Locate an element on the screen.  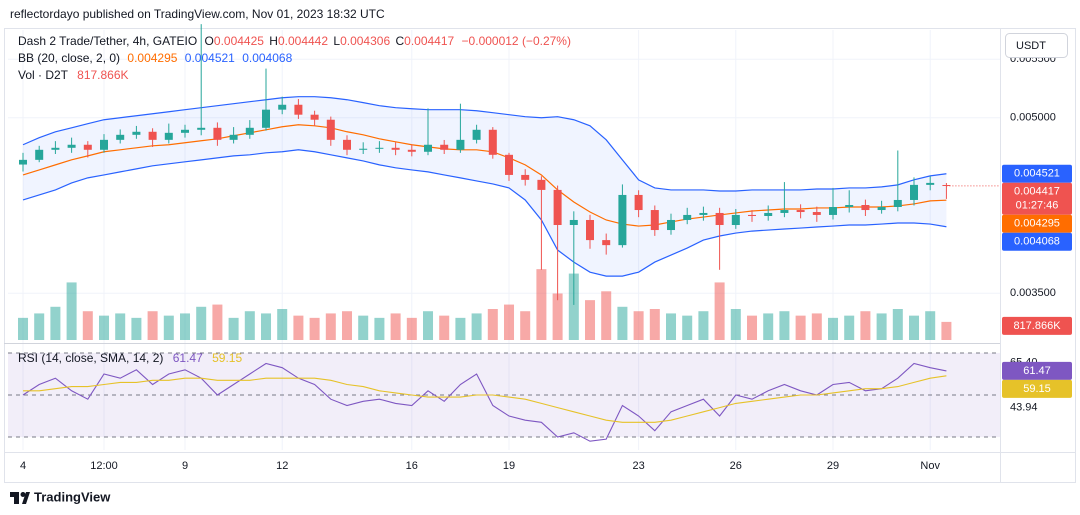
ohlc-letter: H is located at coordinates (273, 41).